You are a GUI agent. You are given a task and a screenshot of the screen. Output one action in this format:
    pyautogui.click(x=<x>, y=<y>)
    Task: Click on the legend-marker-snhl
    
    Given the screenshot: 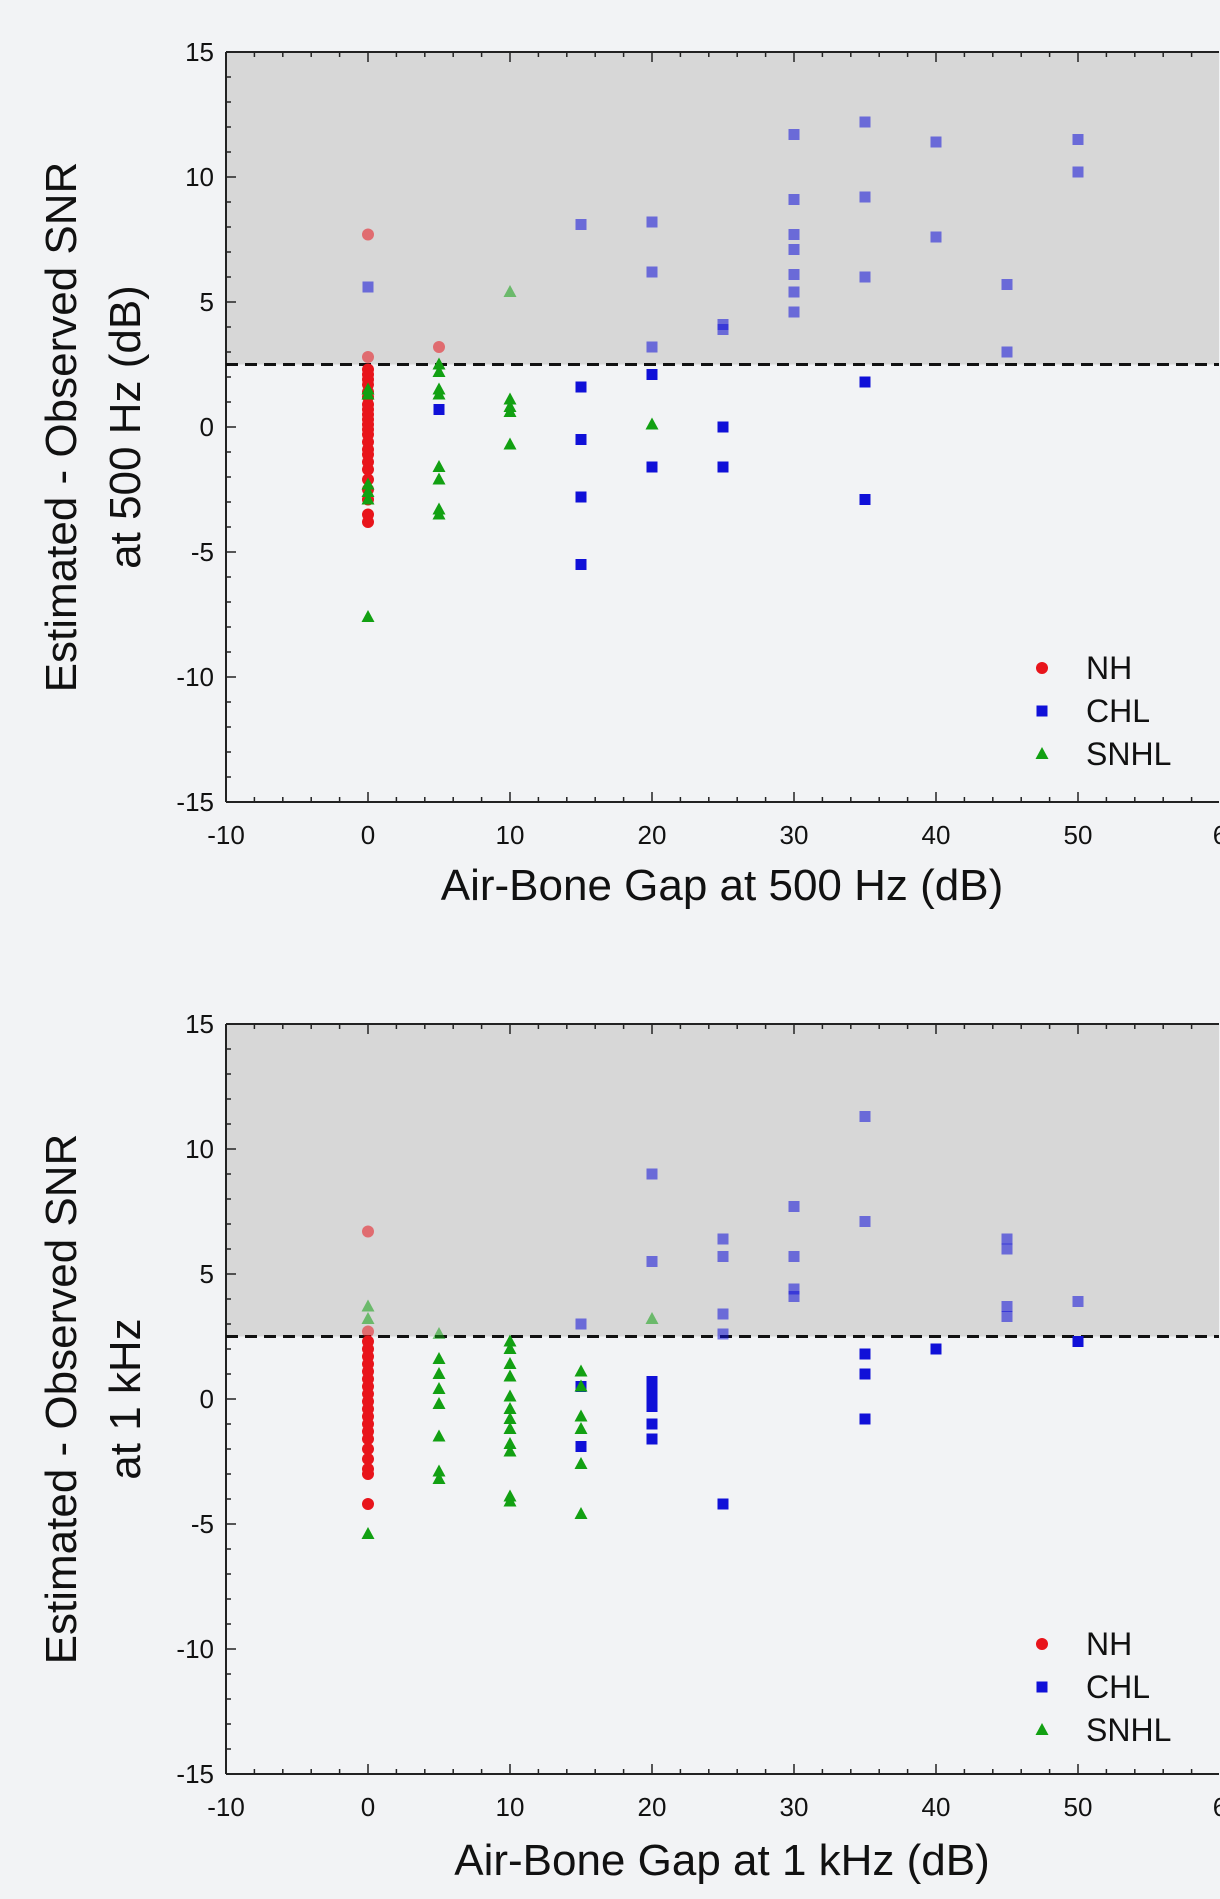 What is the action you would take?
    pyautogui.click(x=1042, y=753)
    